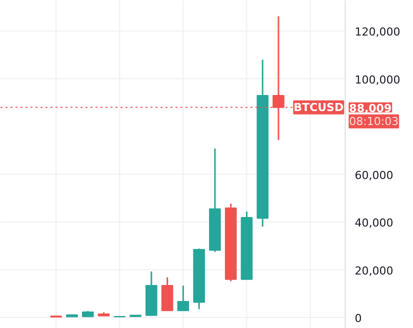  What do you see at coordinates (370, 108) in the screenshot?
I see `annotation: 88,009` at bounding box center [370, 108].